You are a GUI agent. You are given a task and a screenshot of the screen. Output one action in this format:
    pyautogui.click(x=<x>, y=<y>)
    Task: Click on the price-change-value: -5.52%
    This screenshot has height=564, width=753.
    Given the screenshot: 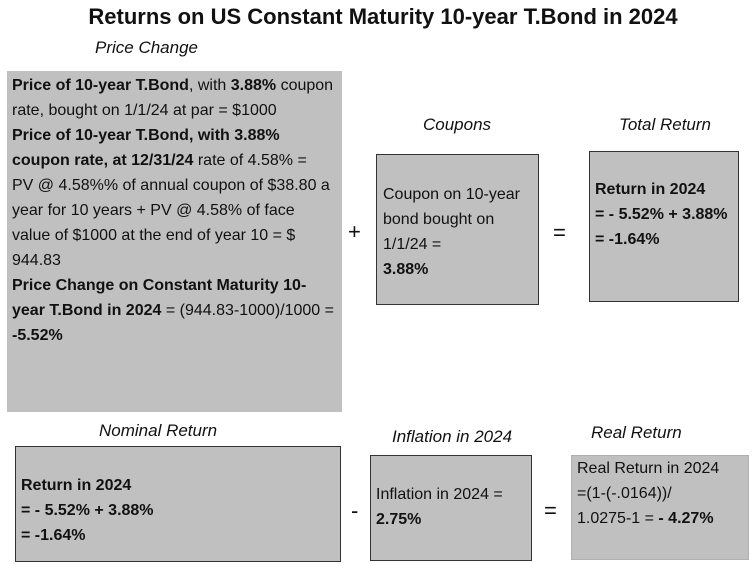 What is the action you would take?
    pyautogui.click(x=37, y=335)
    